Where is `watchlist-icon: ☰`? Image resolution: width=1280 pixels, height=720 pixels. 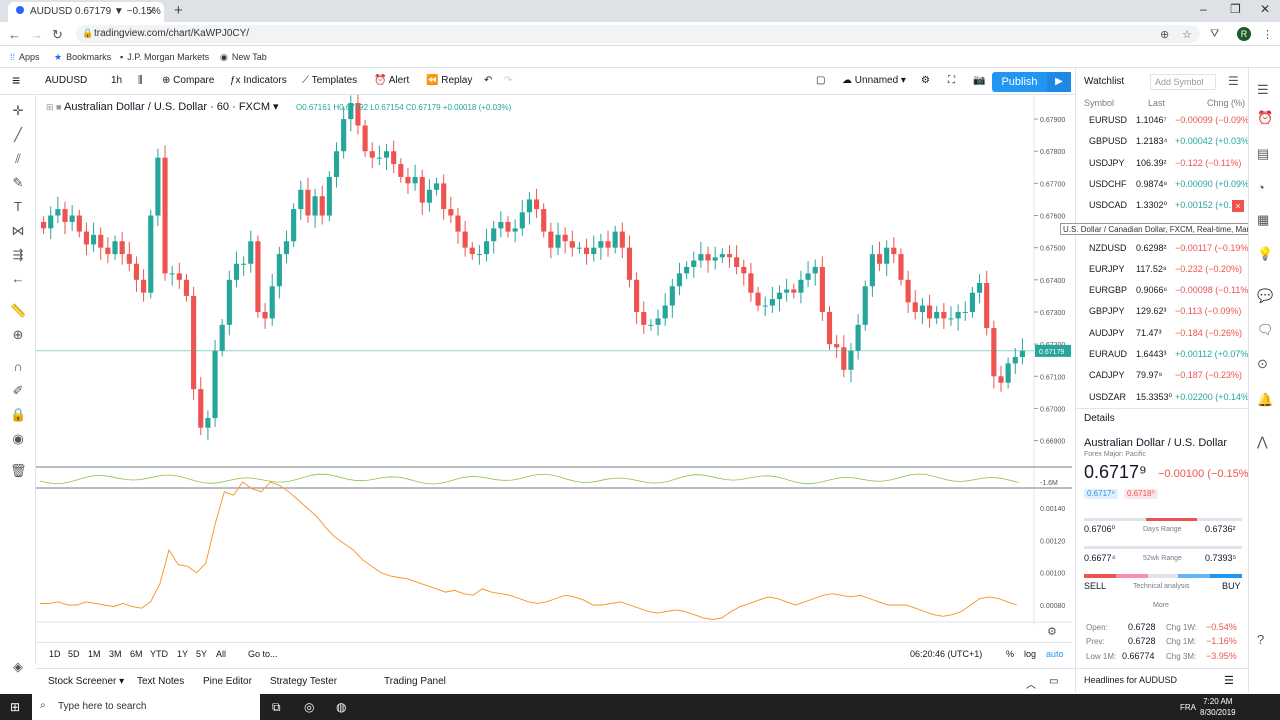 watchlist-icon: ☰ is located at coordinates (1263, 89).